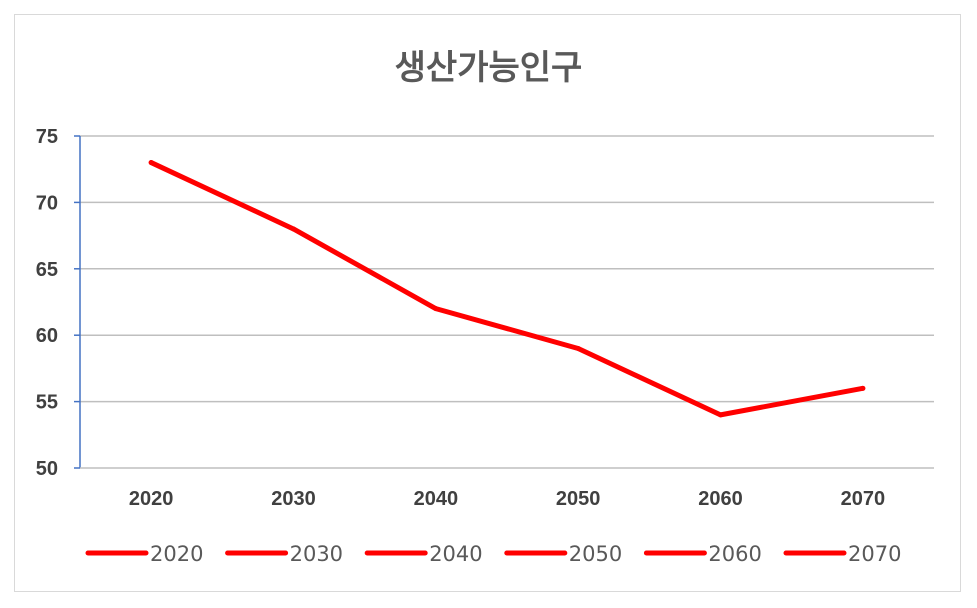 The height and width of the screenshot is (608, 977). I want to click on x-tick-label: 2020, so click(151, 499).